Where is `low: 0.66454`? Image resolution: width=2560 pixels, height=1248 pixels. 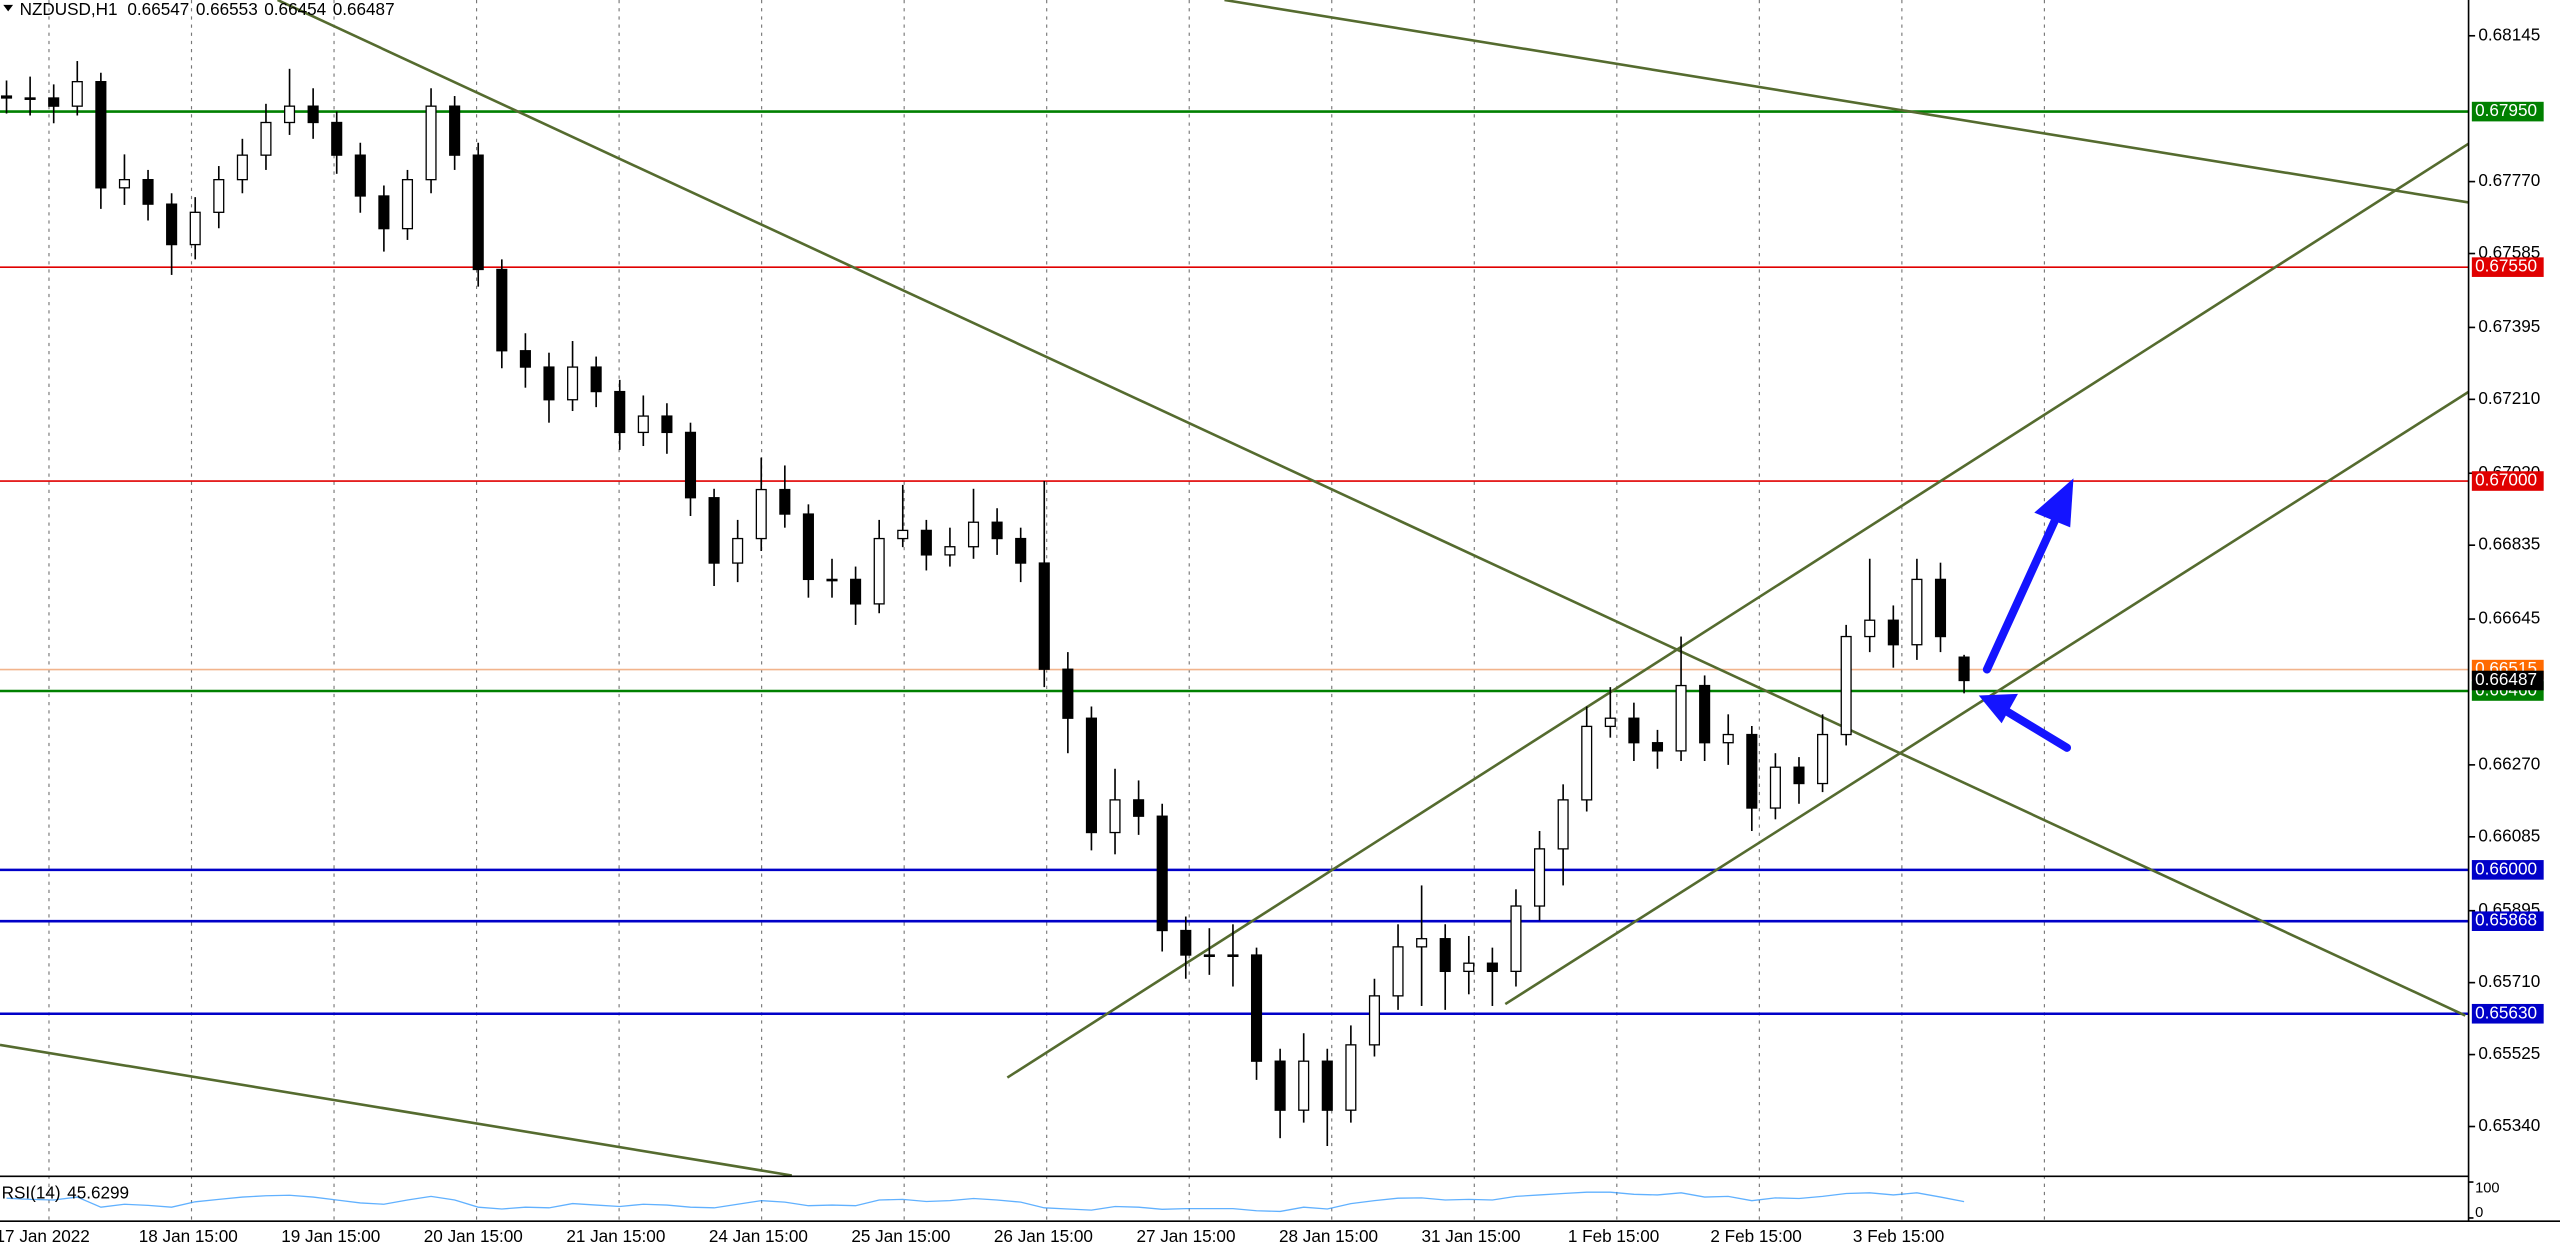
low: 0.66454 is located at coordinates (295, 9).